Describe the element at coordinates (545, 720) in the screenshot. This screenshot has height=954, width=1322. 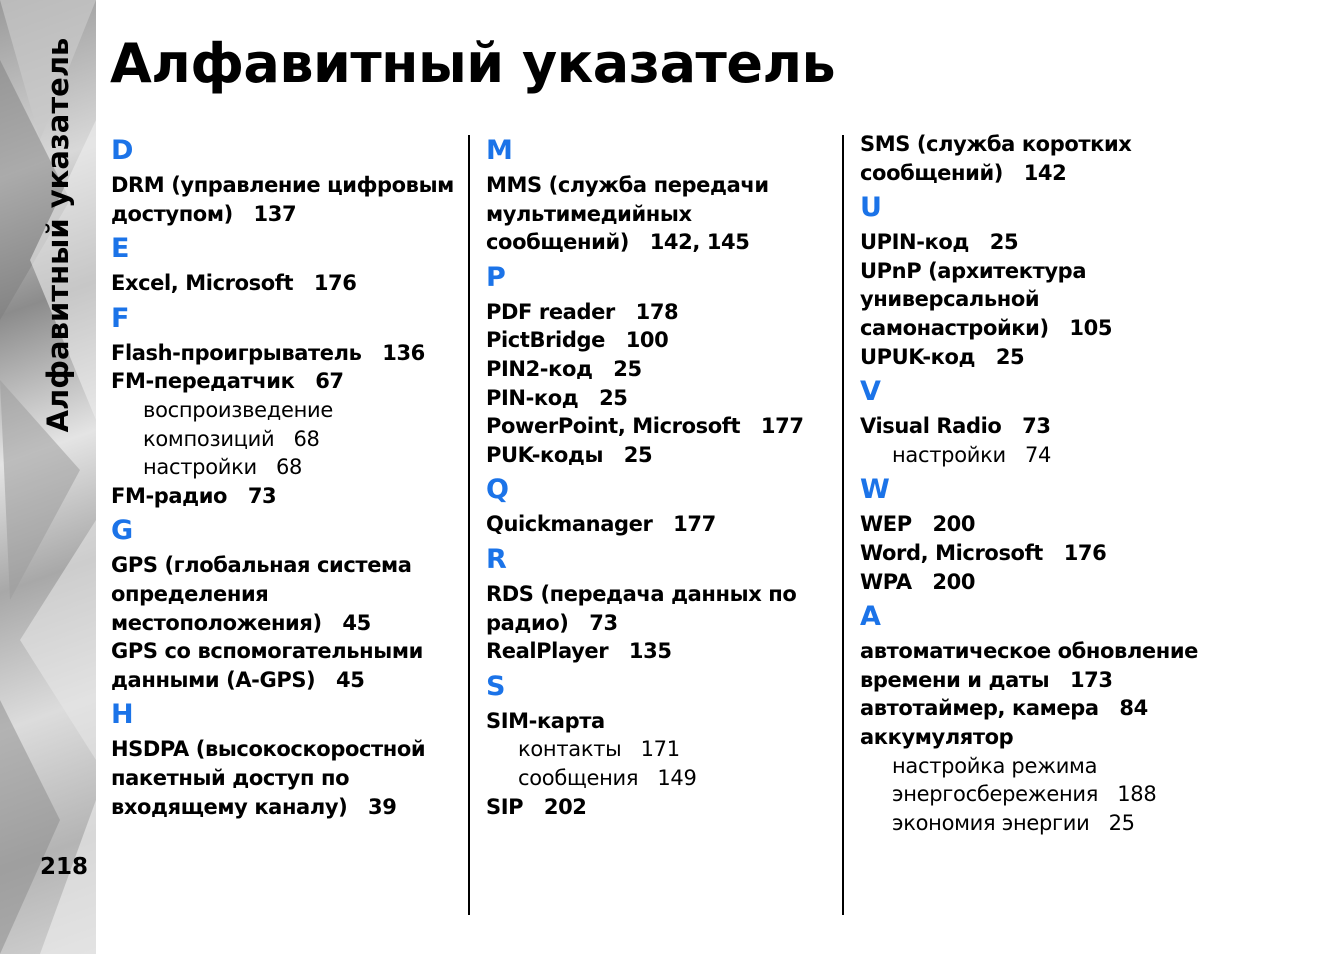
I see `entry-text: SIM-карта` at that location.